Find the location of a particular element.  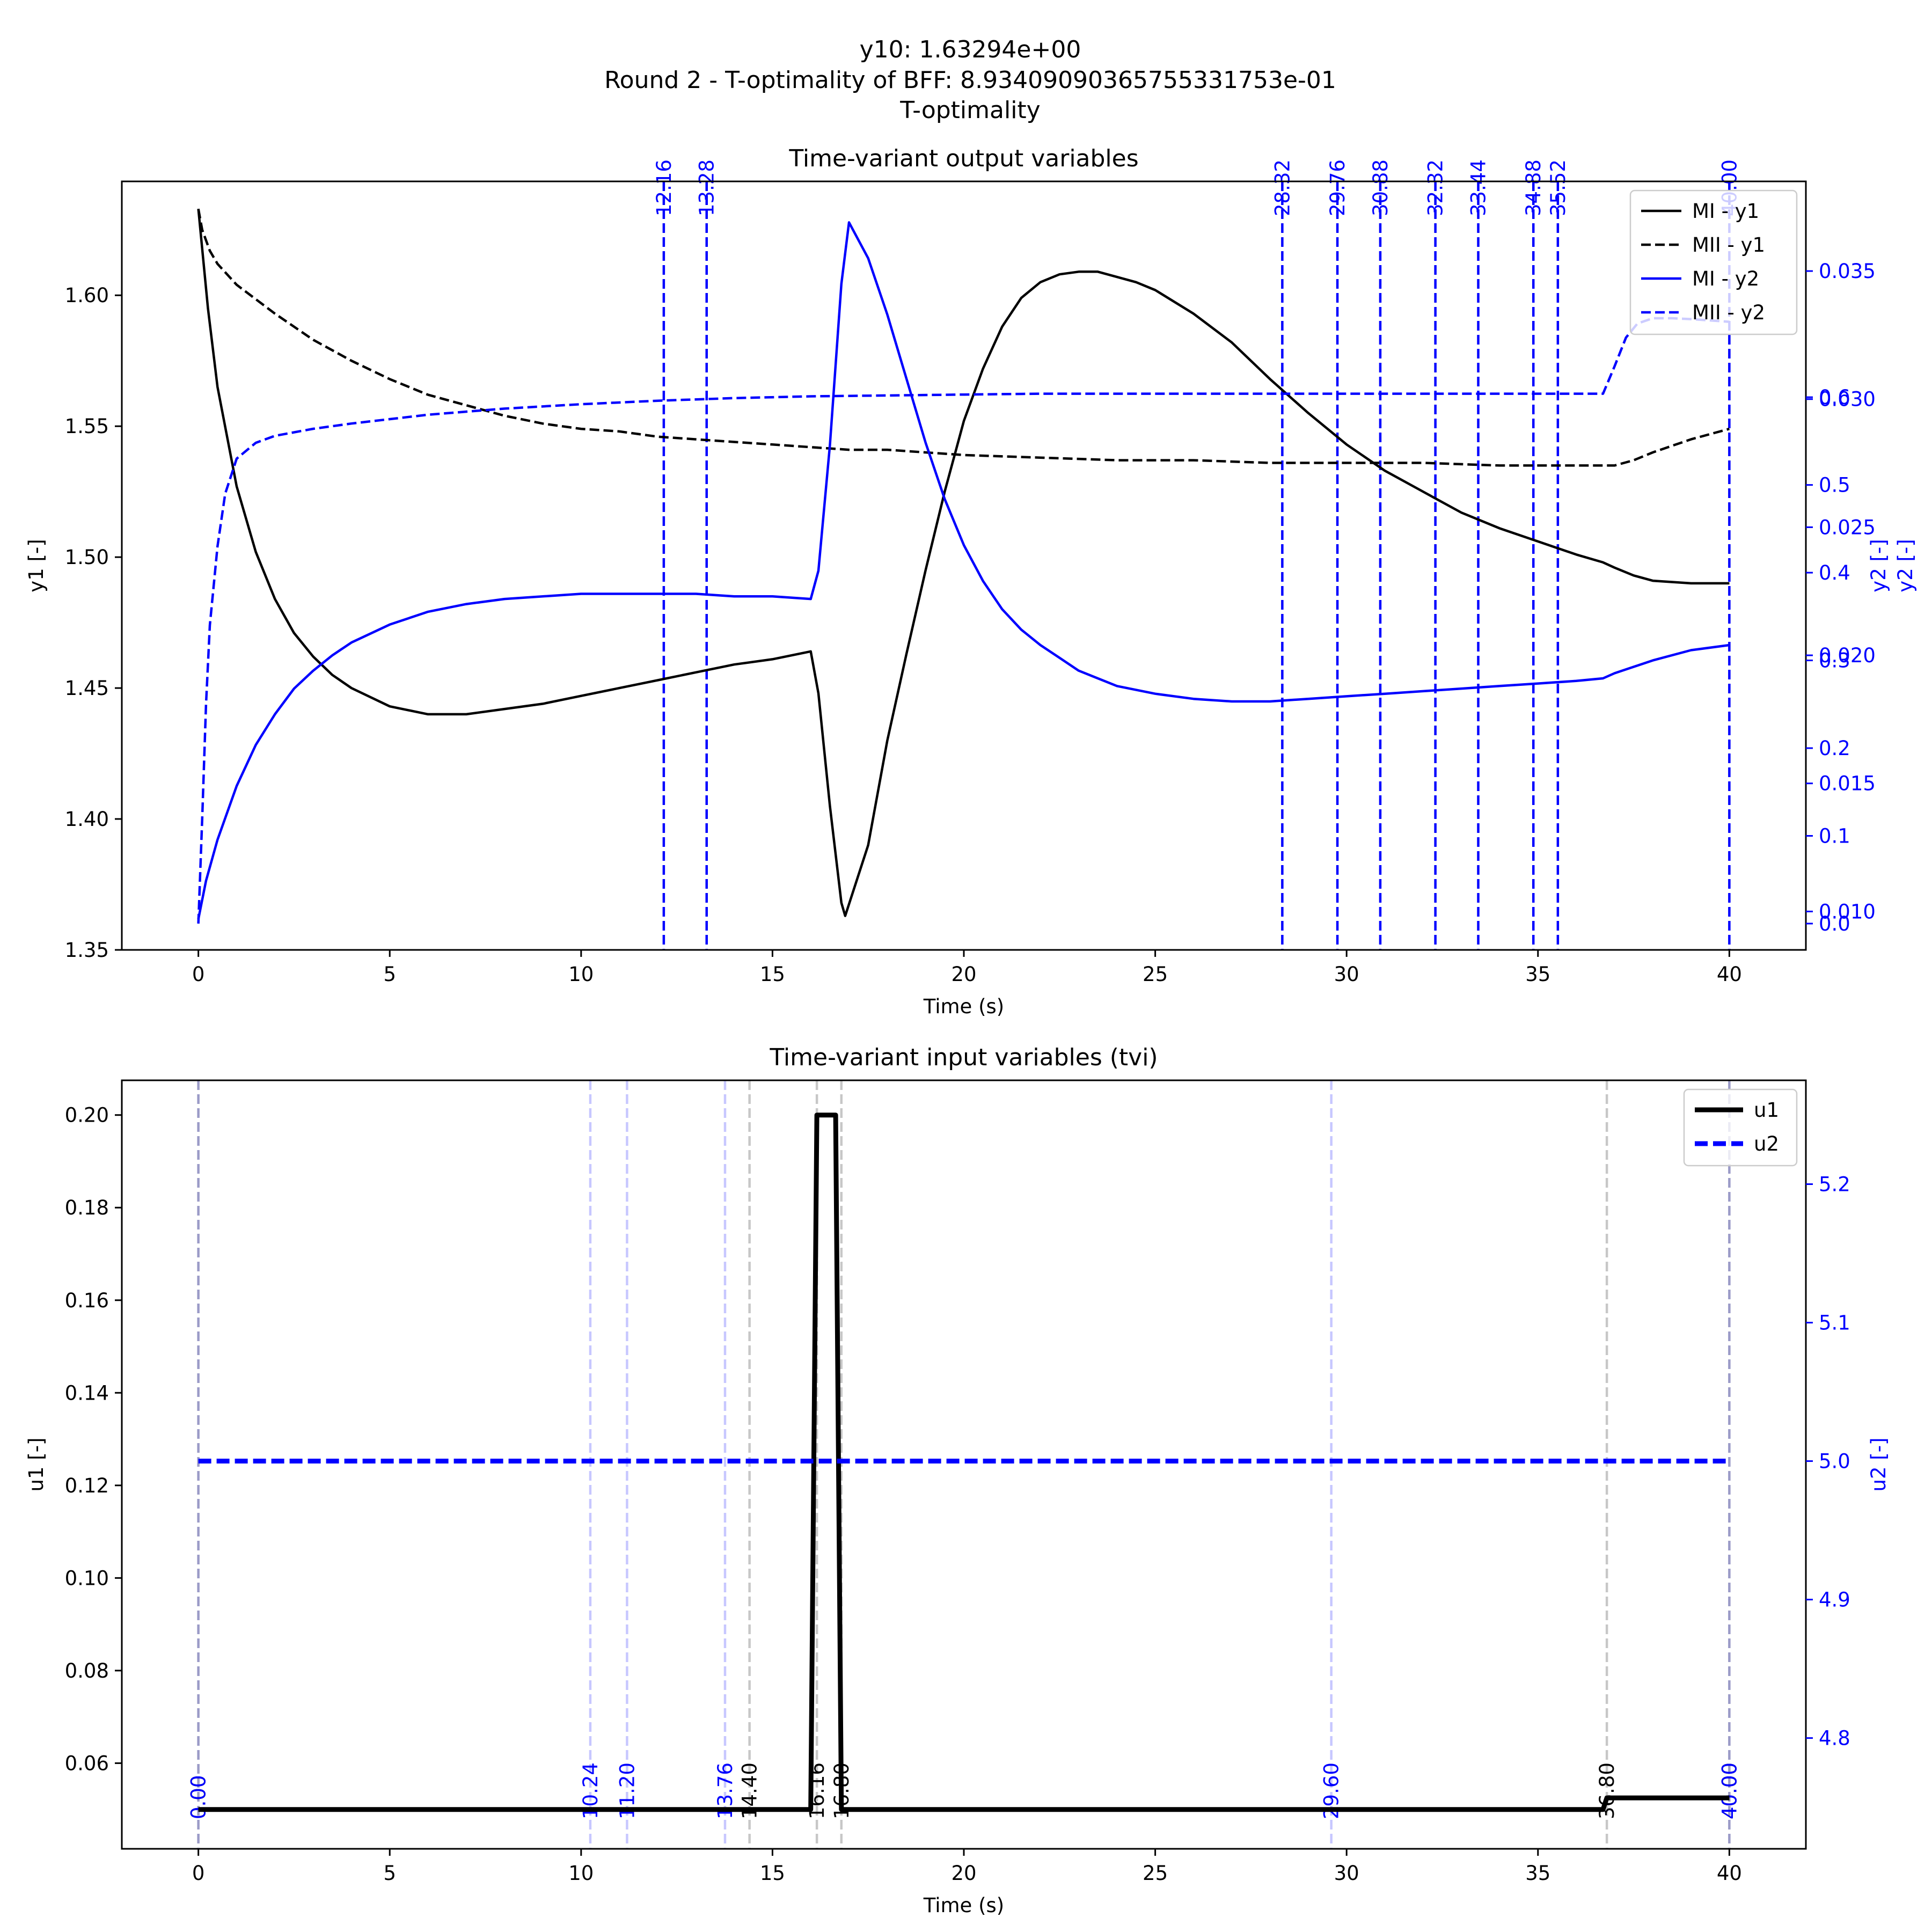

output-y2-axis-label-secondary: y2 [-] is located at coordinates (1905, 565).